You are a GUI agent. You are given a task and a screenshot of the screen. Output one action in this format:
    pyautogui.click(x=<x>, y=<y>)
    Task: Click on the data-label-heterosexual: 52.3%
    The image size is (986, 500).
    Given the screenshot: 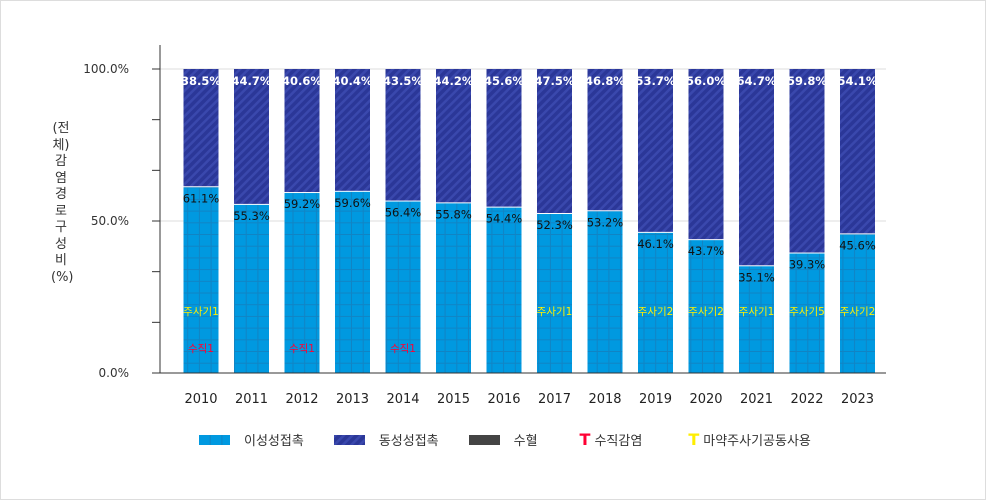 What is the action you would take?
    pyautogui.click(x=554, y=225)
    